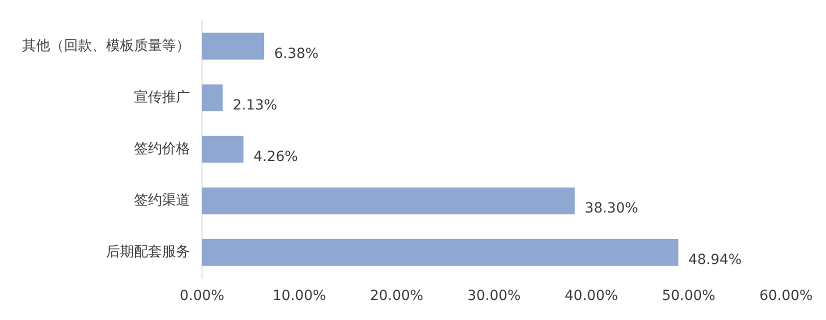 Image resolution: width=826 pixels, height=320 pixels. I want to click on data-label: 38.30%, so click(611, 208).